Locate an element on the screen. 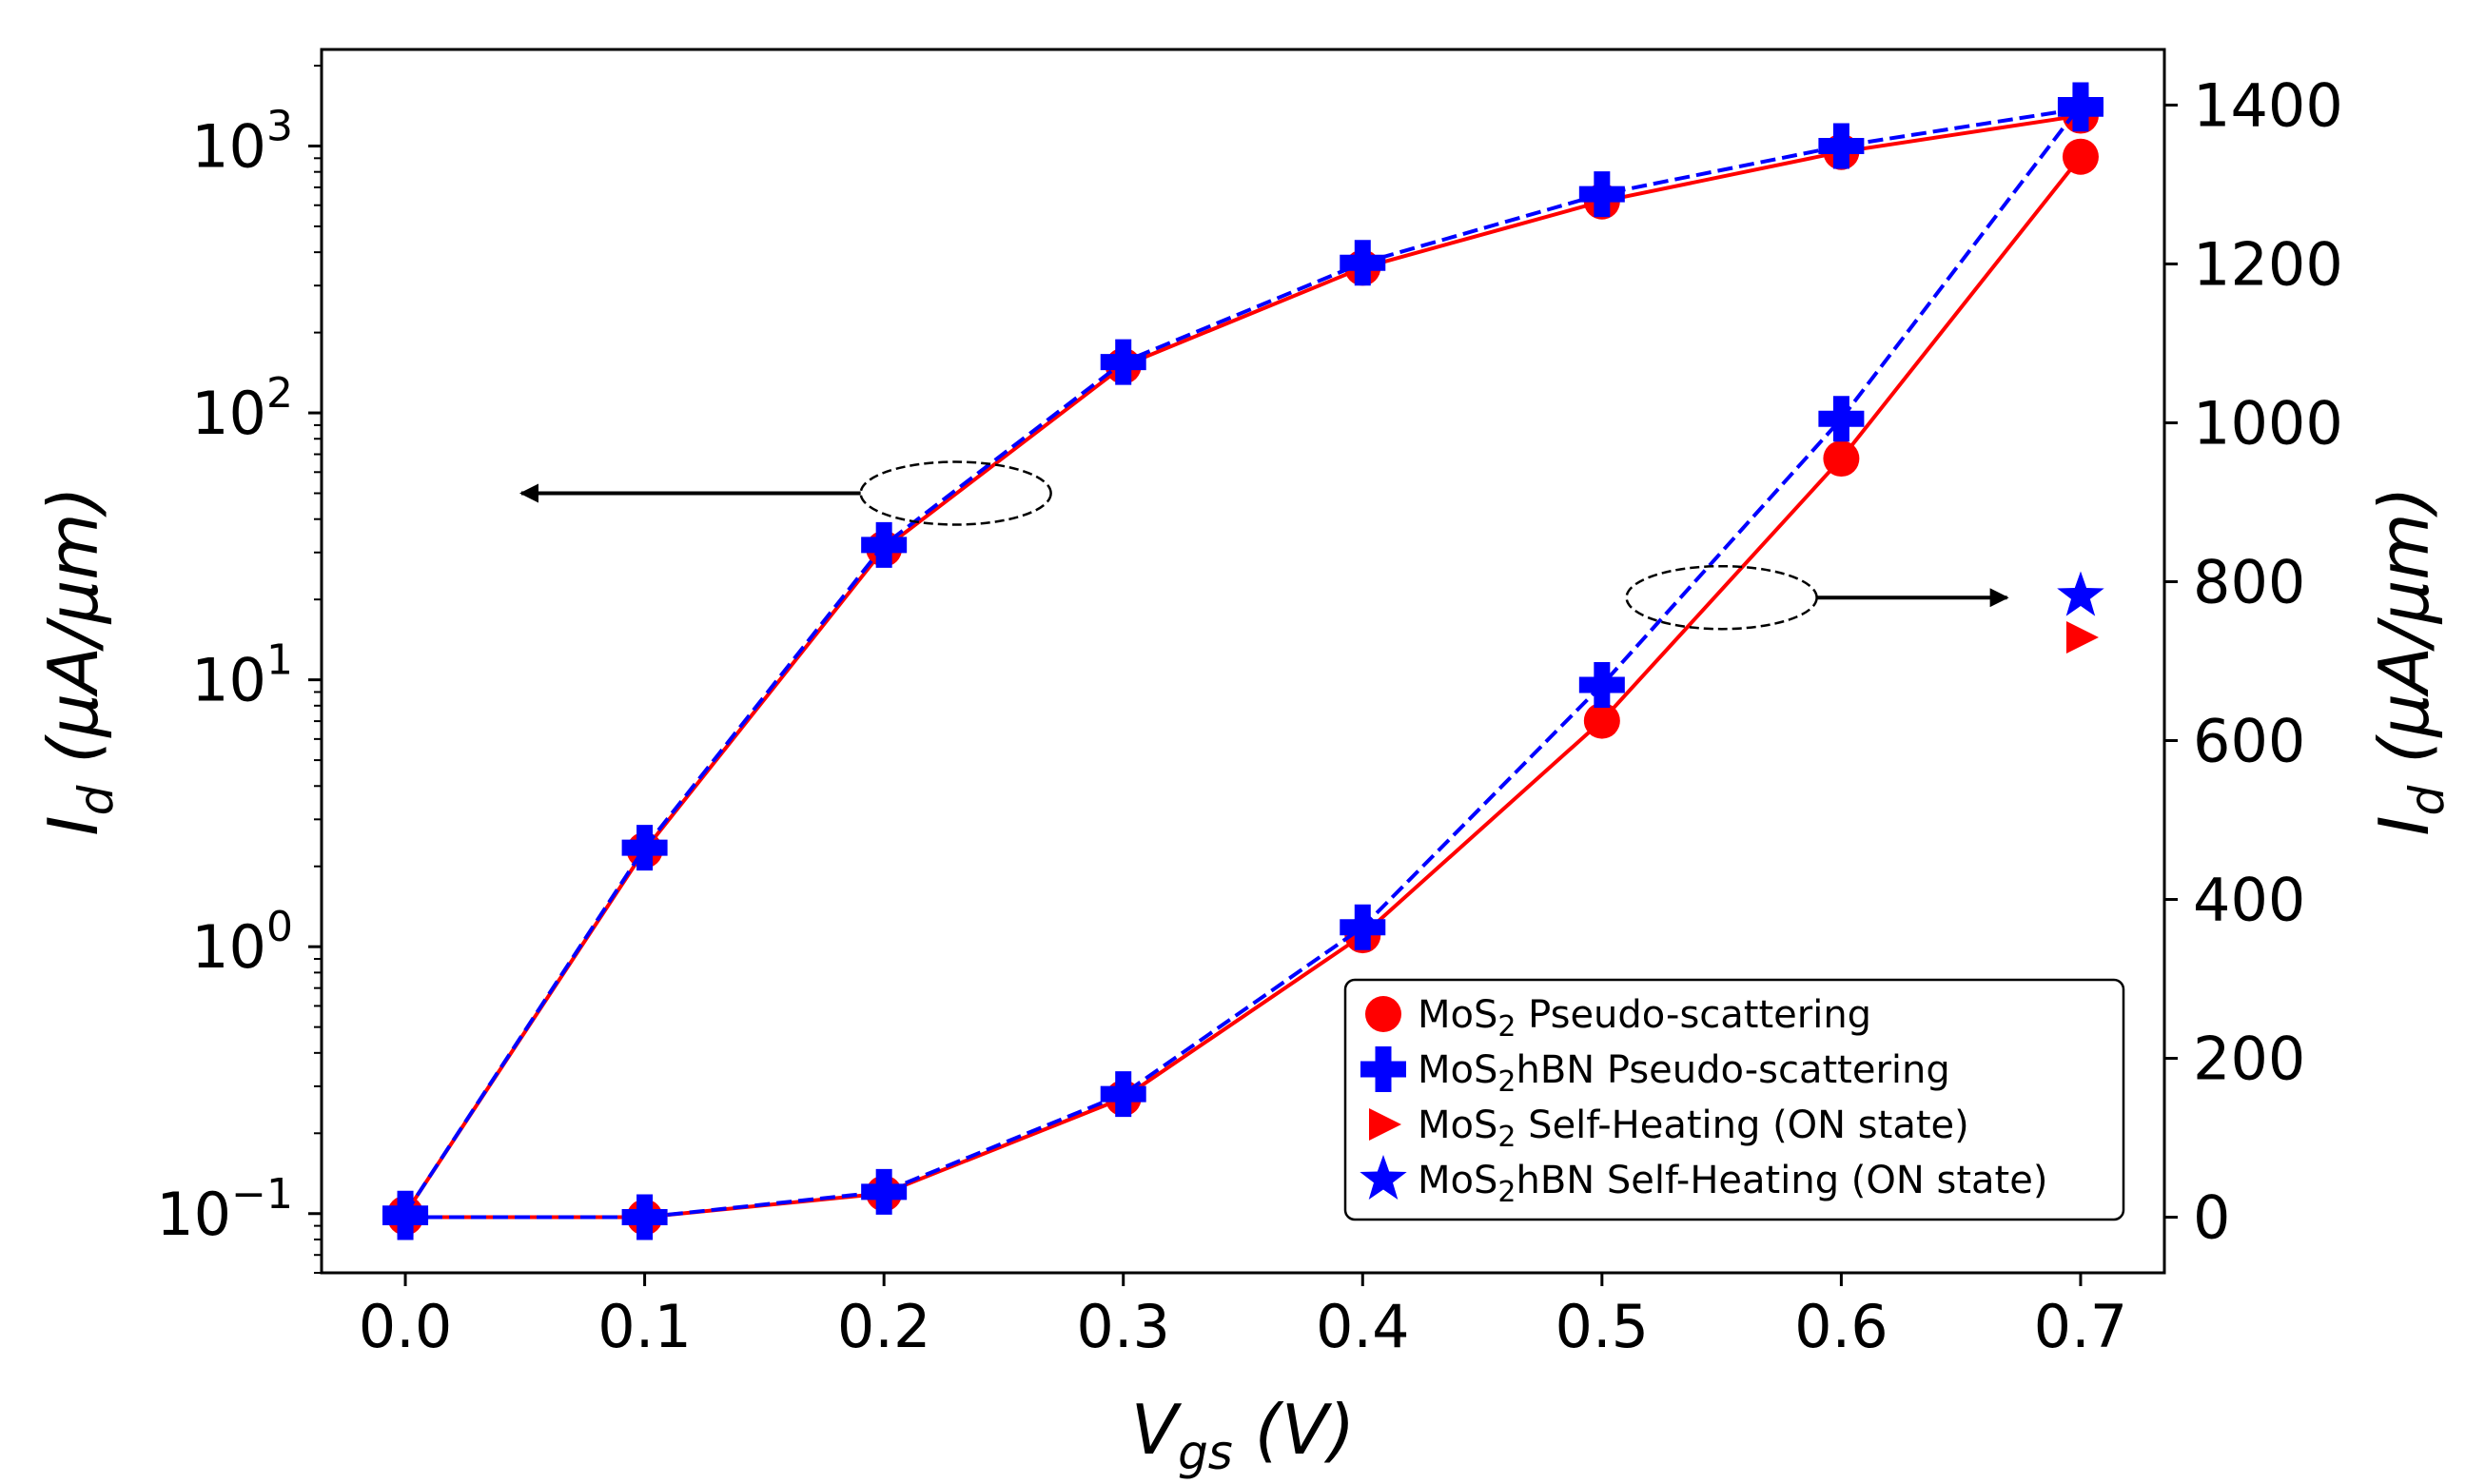 The height and width of the screenshot is (1484, 2485). left-y-axis-ticks: 10⁻¹ 10⁰ 10¹ 10² 10³ is located at coordinates (239, 669).